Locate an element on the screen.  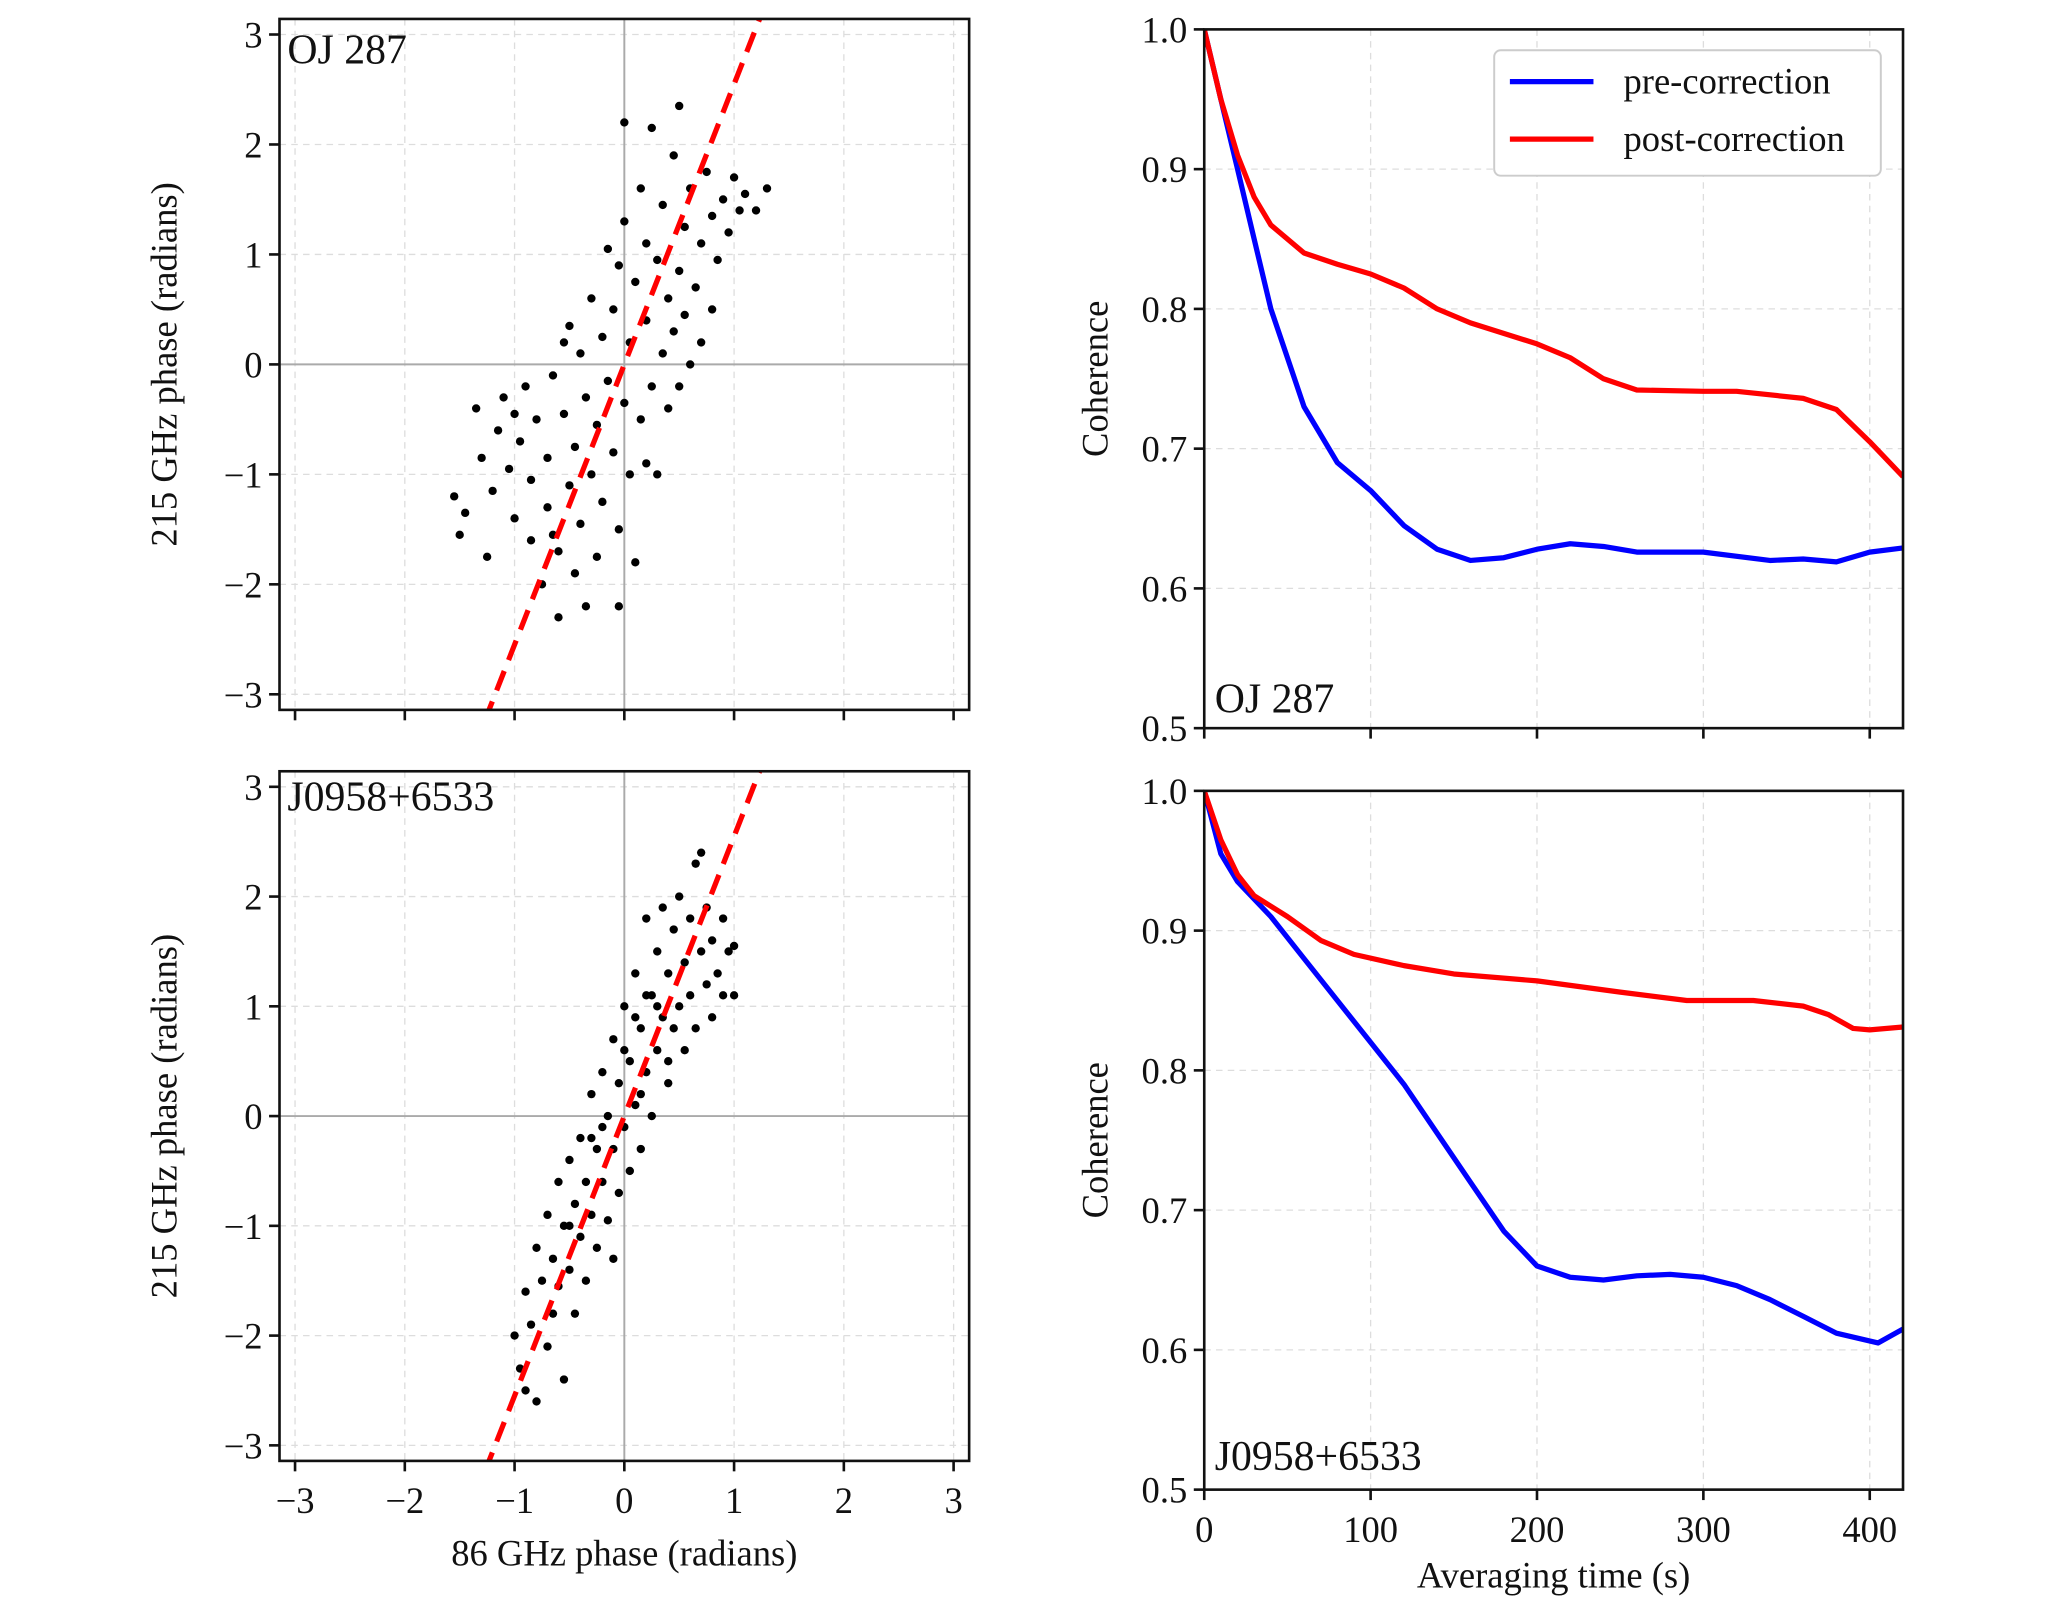
x-tick-label: 200 is located at coordinates (1537, 1529).